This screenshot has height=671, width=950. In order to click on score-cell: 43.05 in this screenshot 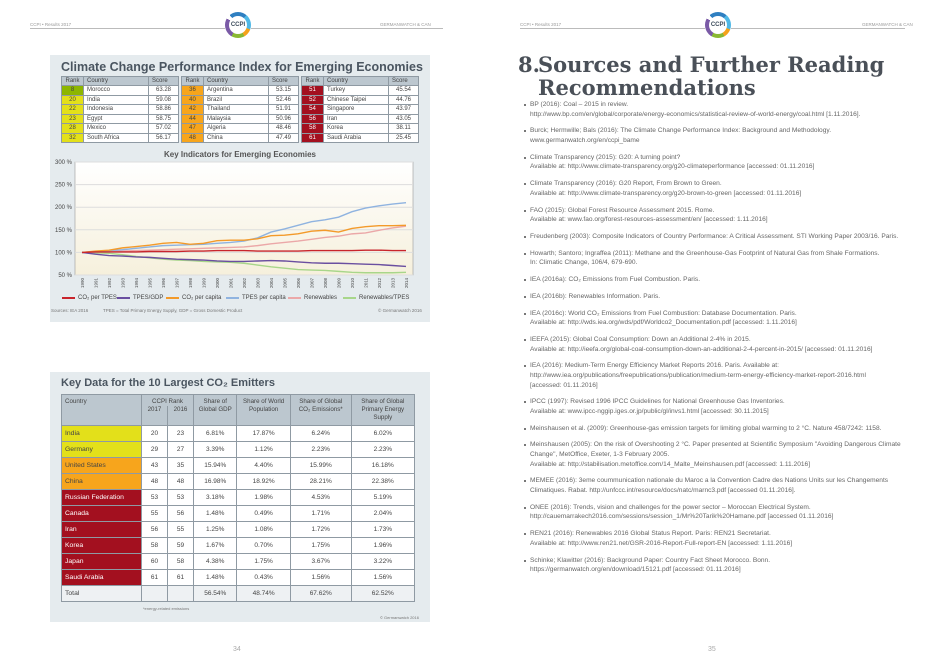, I will do `click(403, 118)`.